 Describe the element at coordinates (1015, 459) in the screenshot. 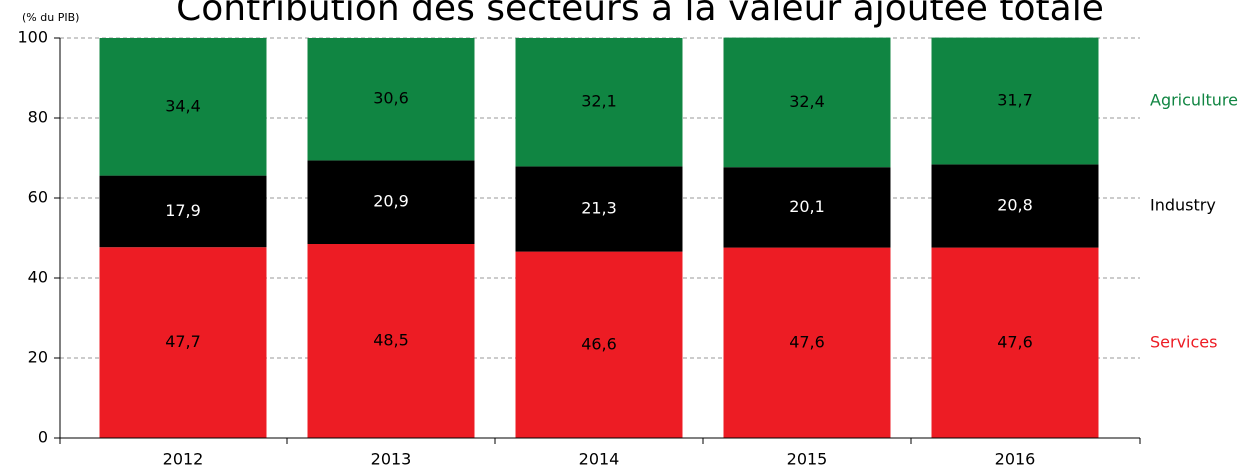

I see `x-tick-label: 2016` at that location.